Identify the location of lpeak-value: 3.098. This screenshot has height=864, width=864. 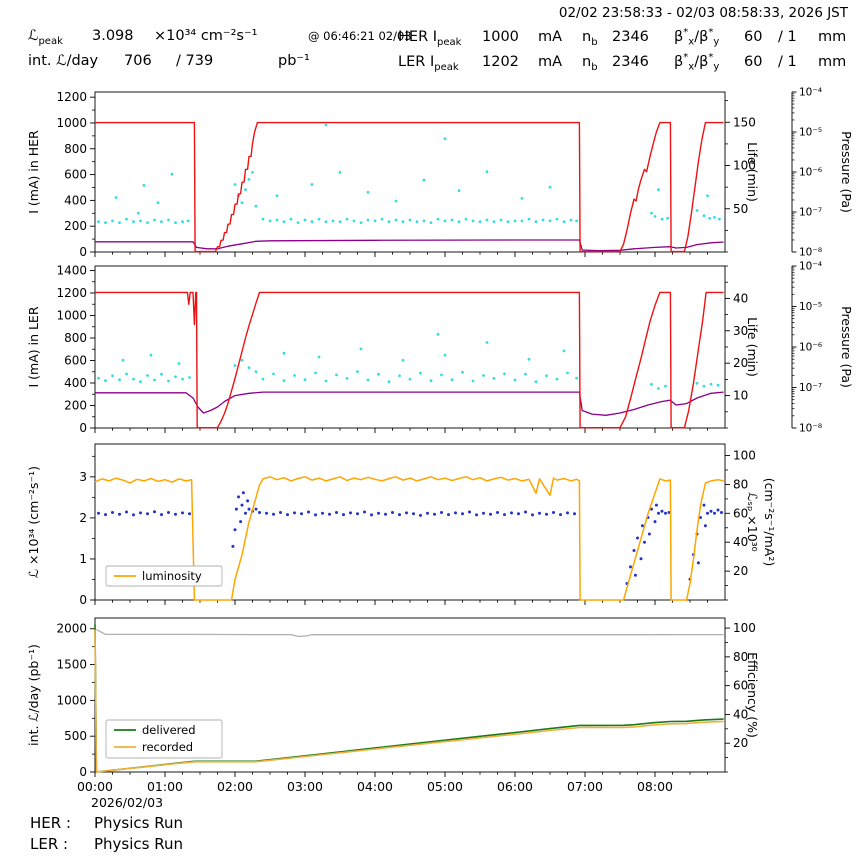
(113, 36).